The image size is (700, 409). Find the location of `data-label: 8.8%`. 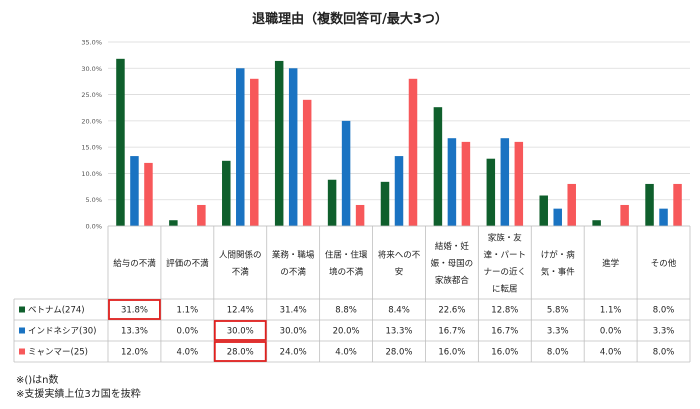

data-label: 8.8% is located at coordinates (346, 311).